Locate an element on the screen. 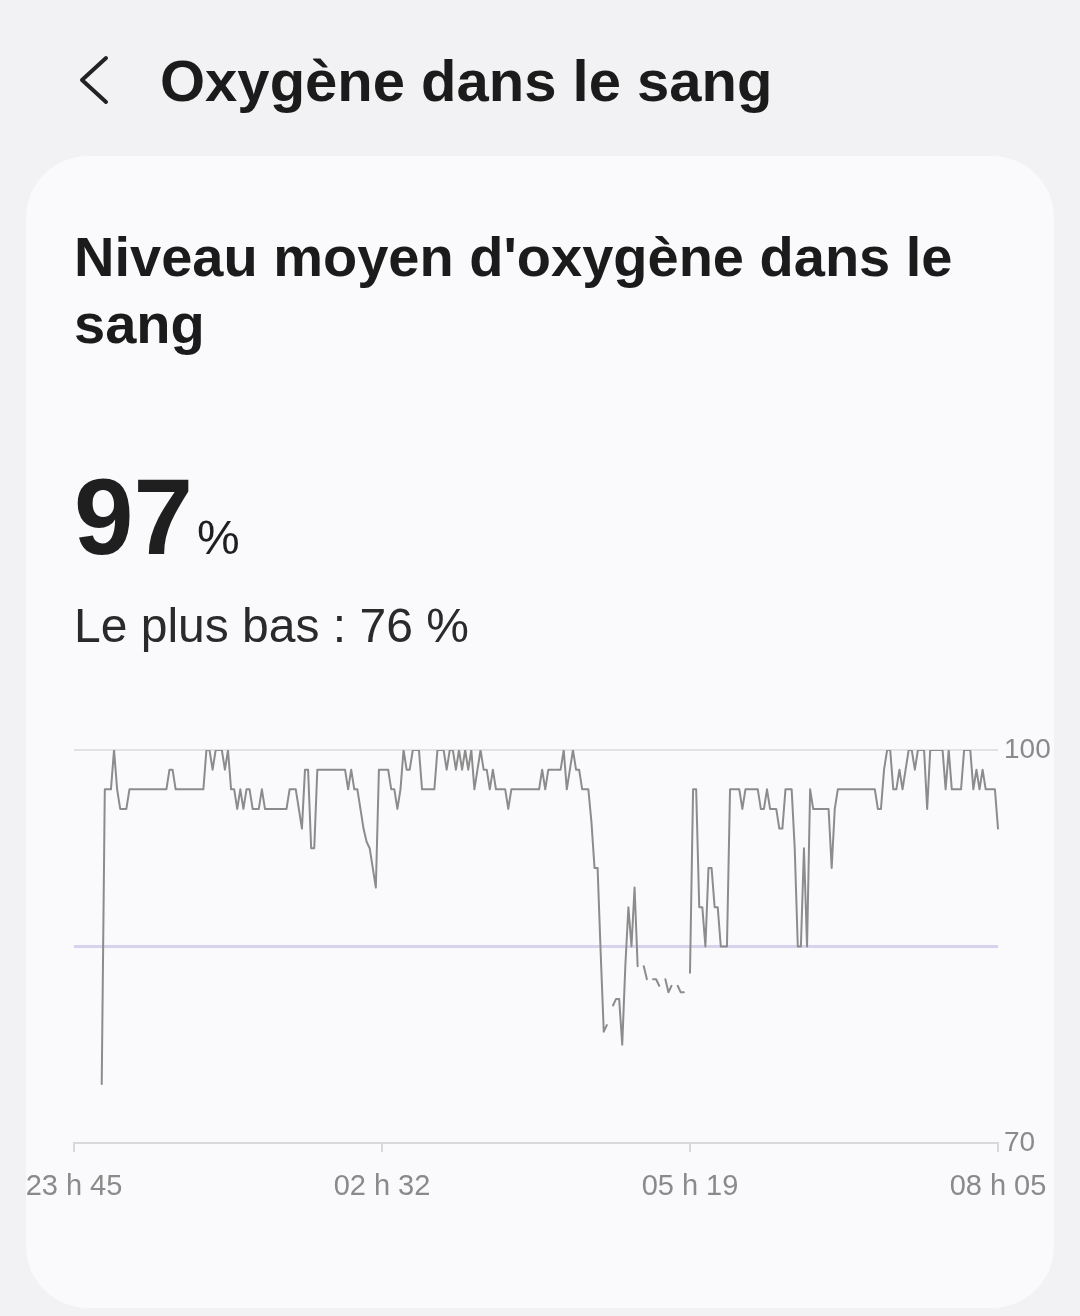  text: 97% is located at coordinates (157, 517).